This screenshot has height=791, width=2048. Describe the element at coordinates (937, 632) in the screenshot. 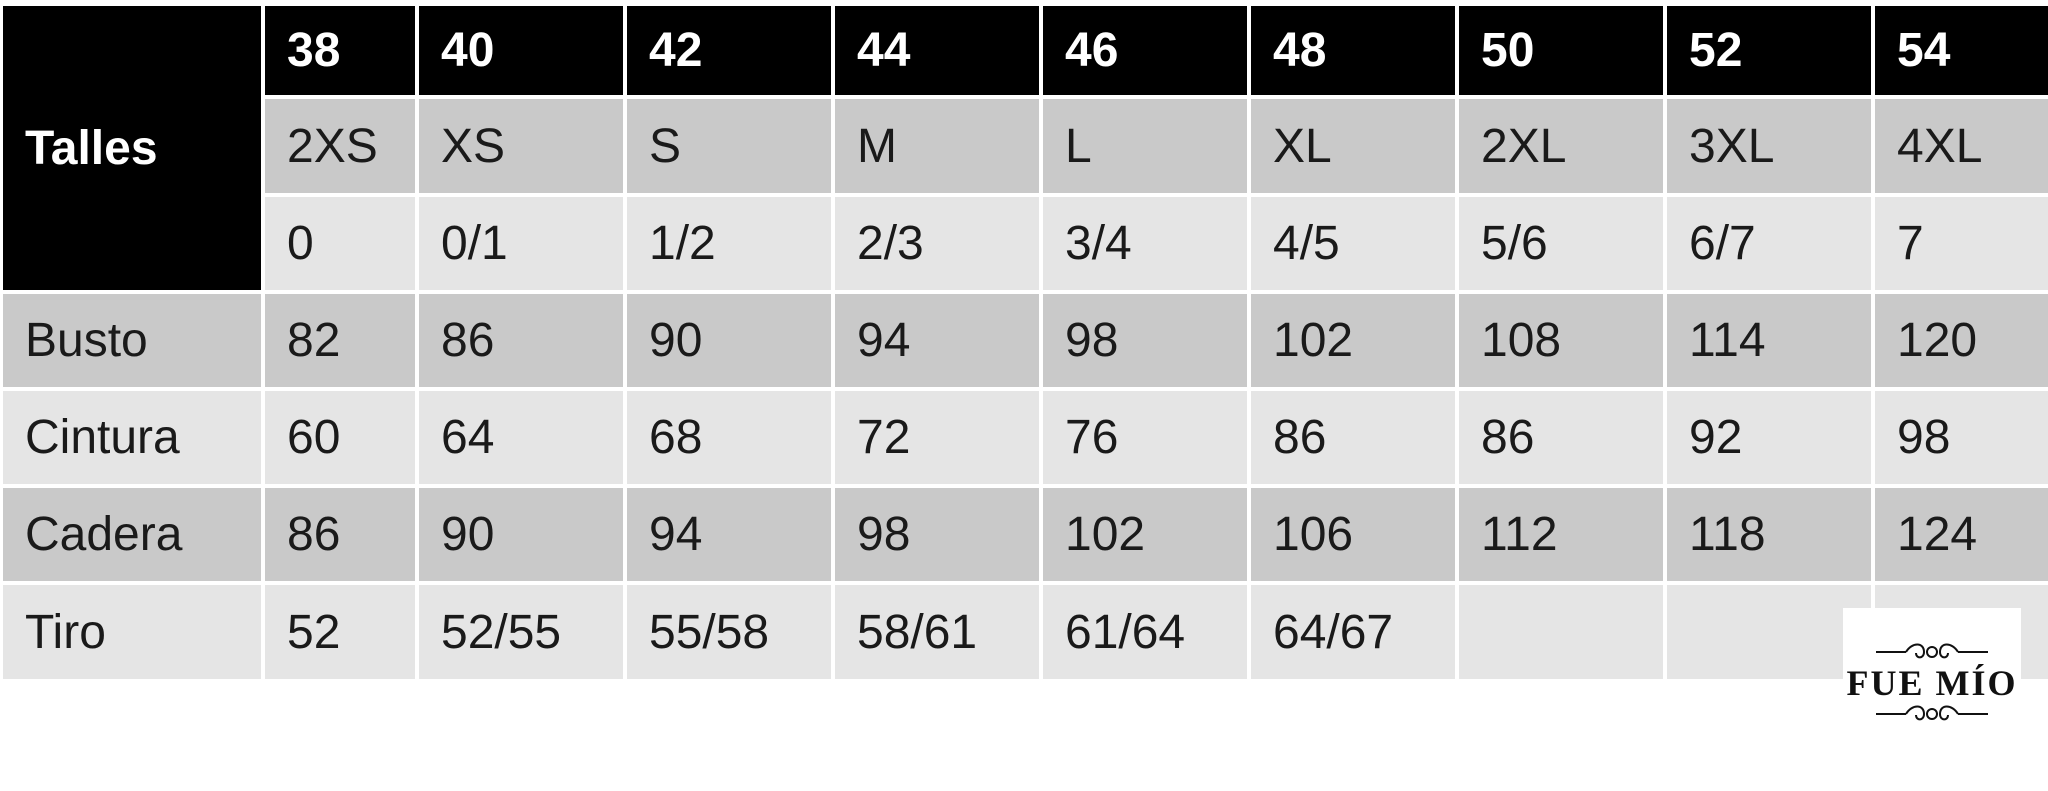

I see `measurement-cell: 58/61` at that location.